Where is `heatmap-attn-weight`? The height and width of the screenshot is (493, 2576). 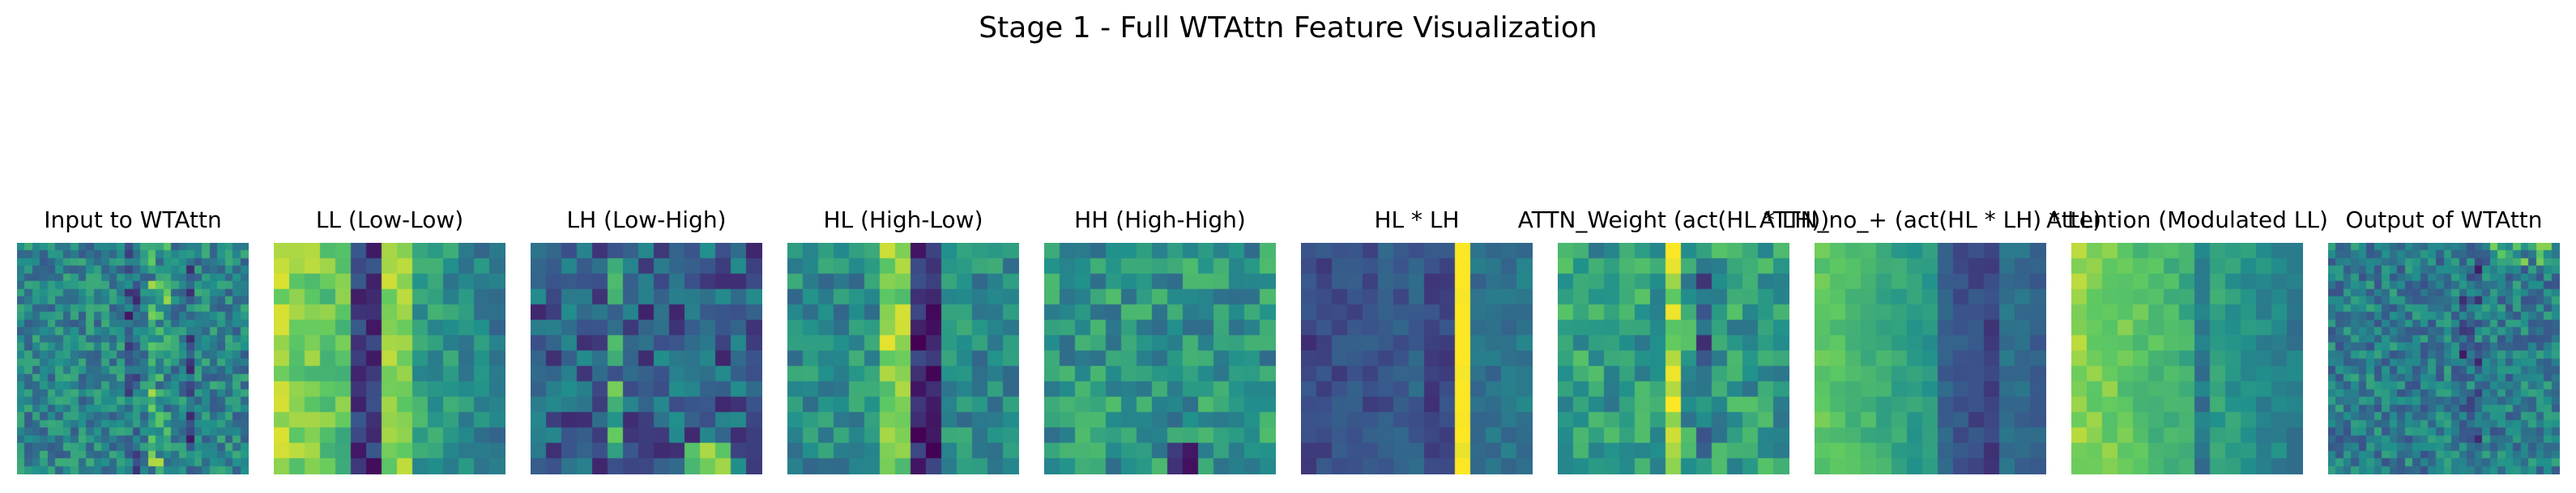 heatmap-attn-weight is located at coordinates (1674, 358).